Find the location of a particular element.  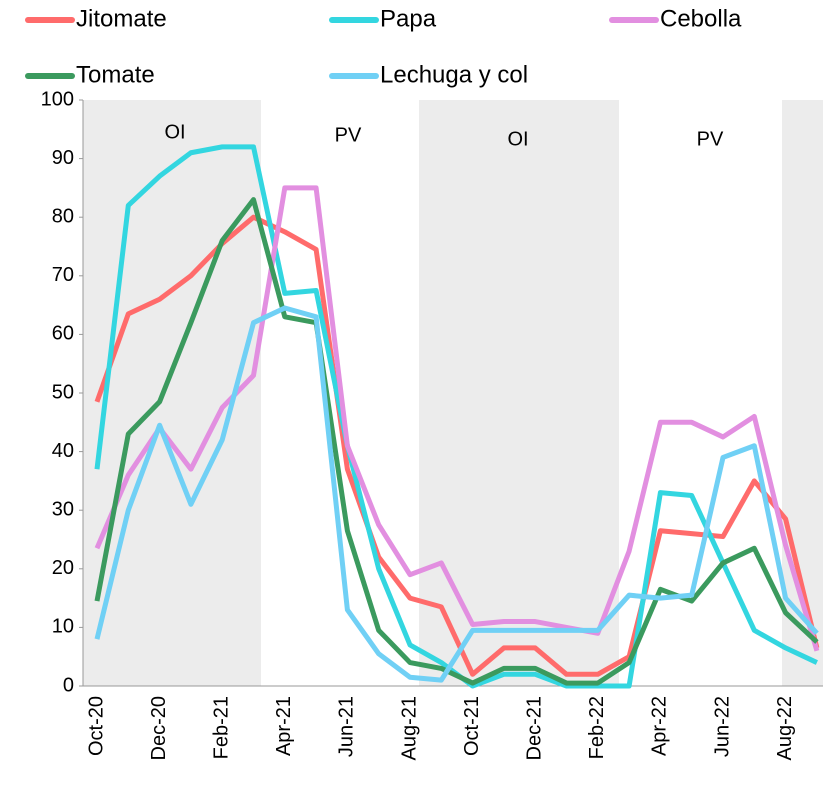

y-tick-label: 40 is located at coordinates (63, 451).